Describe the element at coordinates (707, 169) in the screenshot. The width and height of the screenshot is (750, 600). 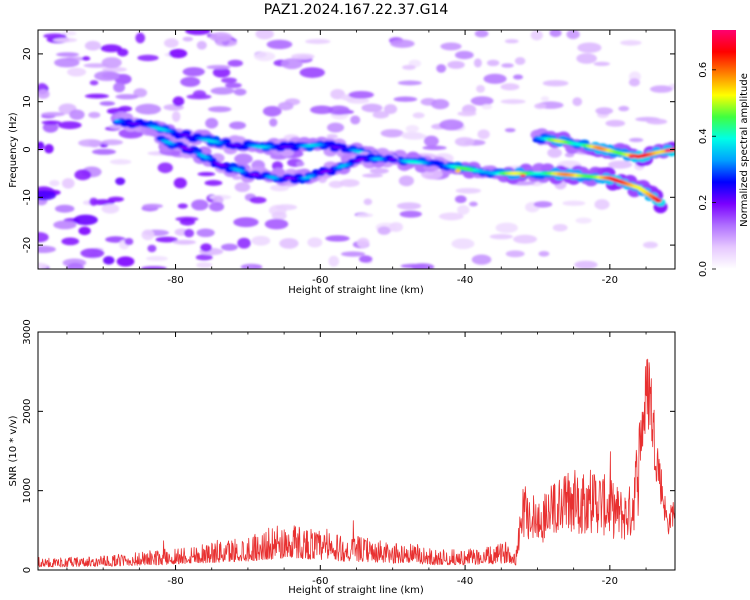
I see `colorbar-ticks: 0.0 0.2 0.4 0.6` at that location.